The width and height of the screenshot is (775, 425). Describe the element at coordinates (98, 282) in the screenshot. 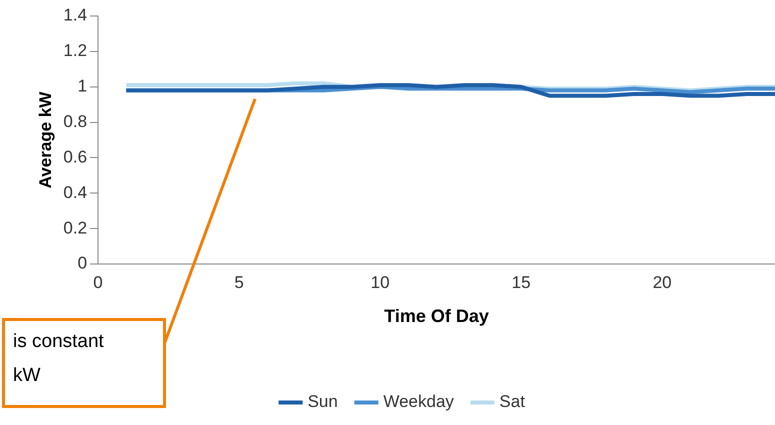

I see `x-tick-label: 0` at that location.